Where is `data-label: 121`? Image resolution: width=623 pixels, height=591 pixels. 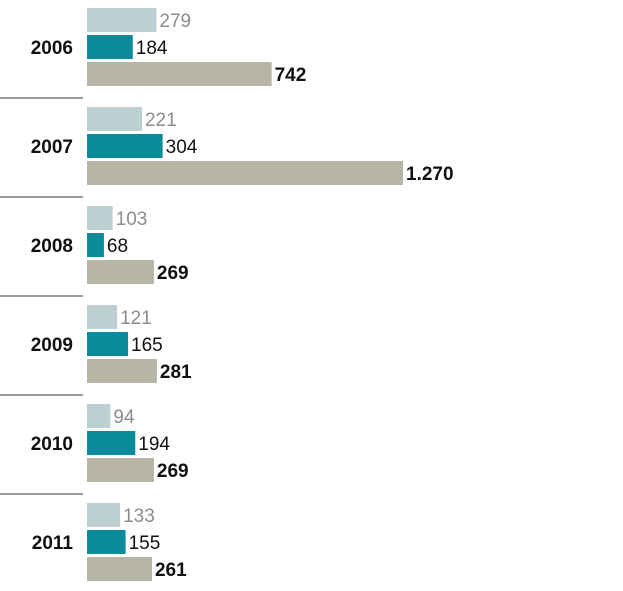 data-label: 121 is located at coordinates (136, 318).